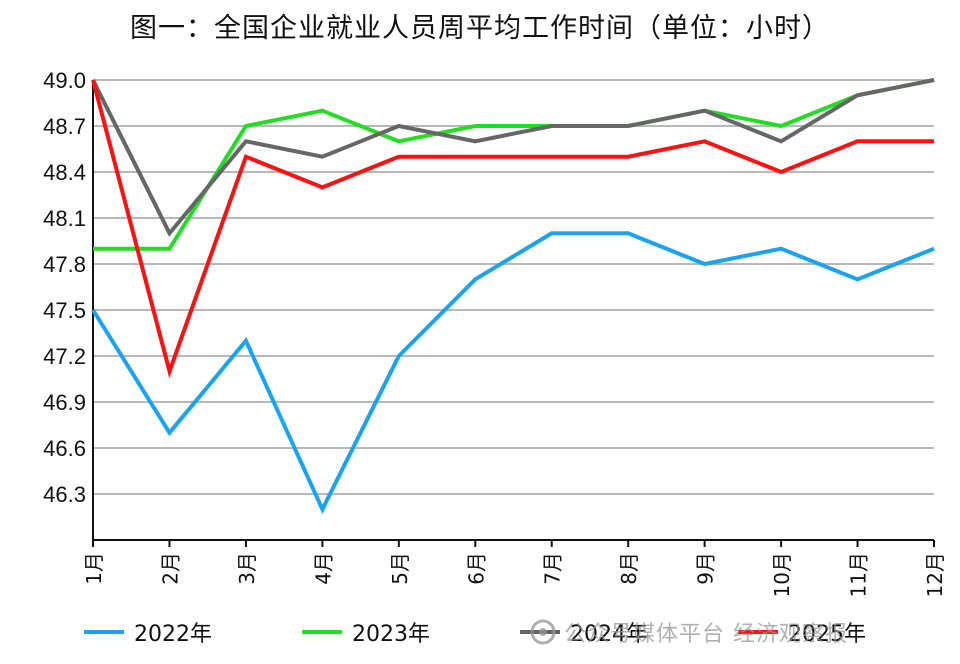  I want to click on legend-label-2024: 2024年, so click(609, 634).